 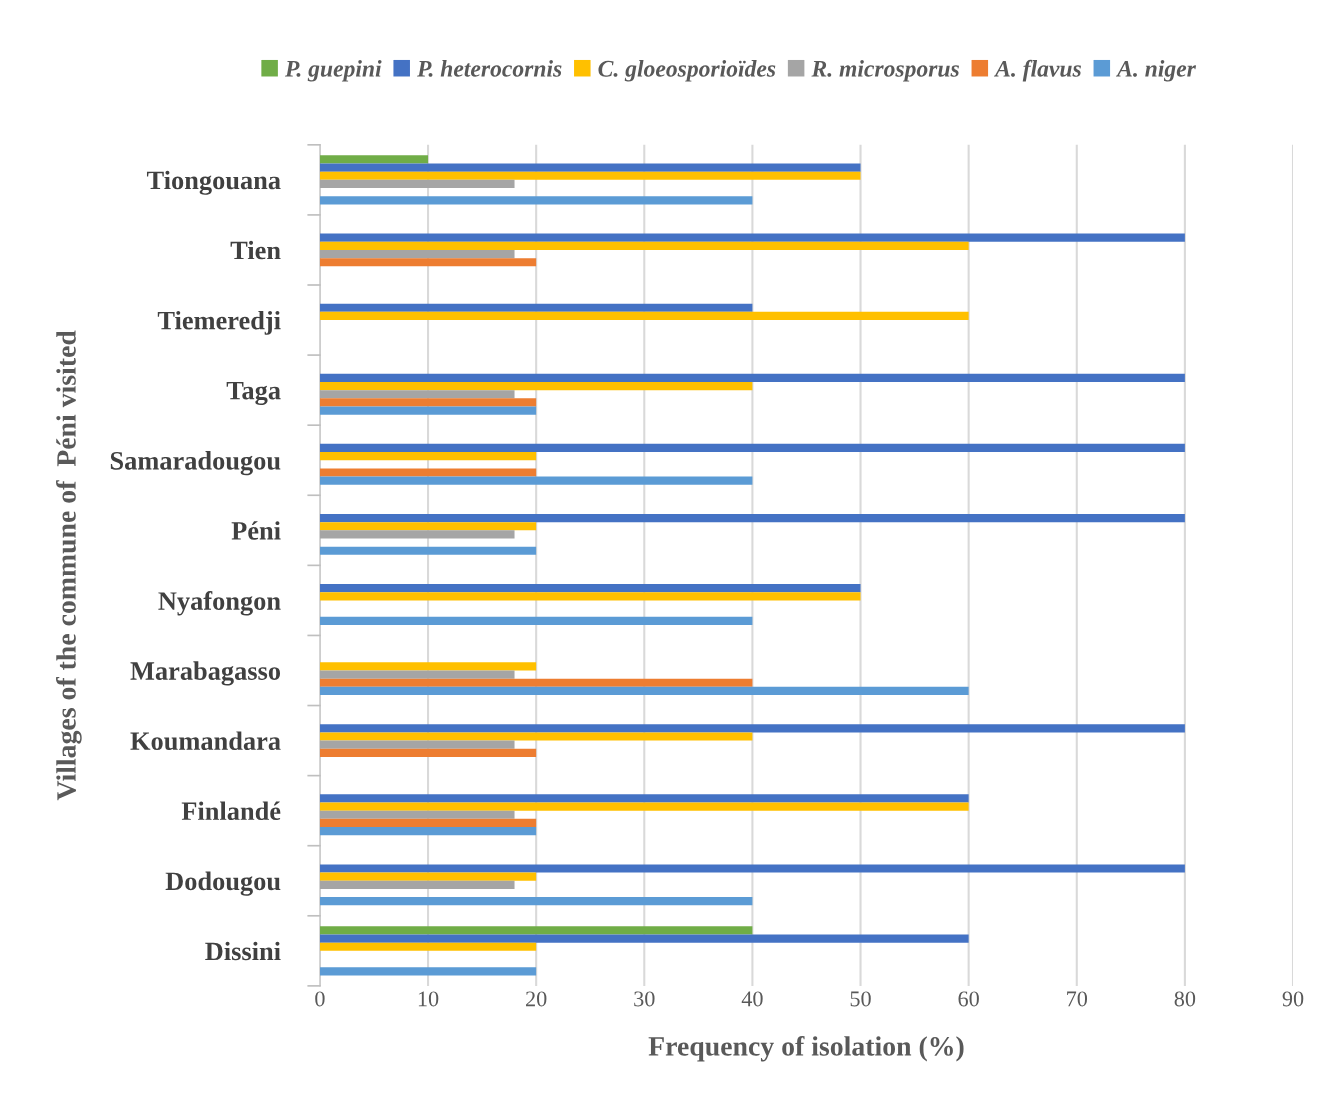 I want to click on y-tick-label: Taga, so click(x=253, y=393).